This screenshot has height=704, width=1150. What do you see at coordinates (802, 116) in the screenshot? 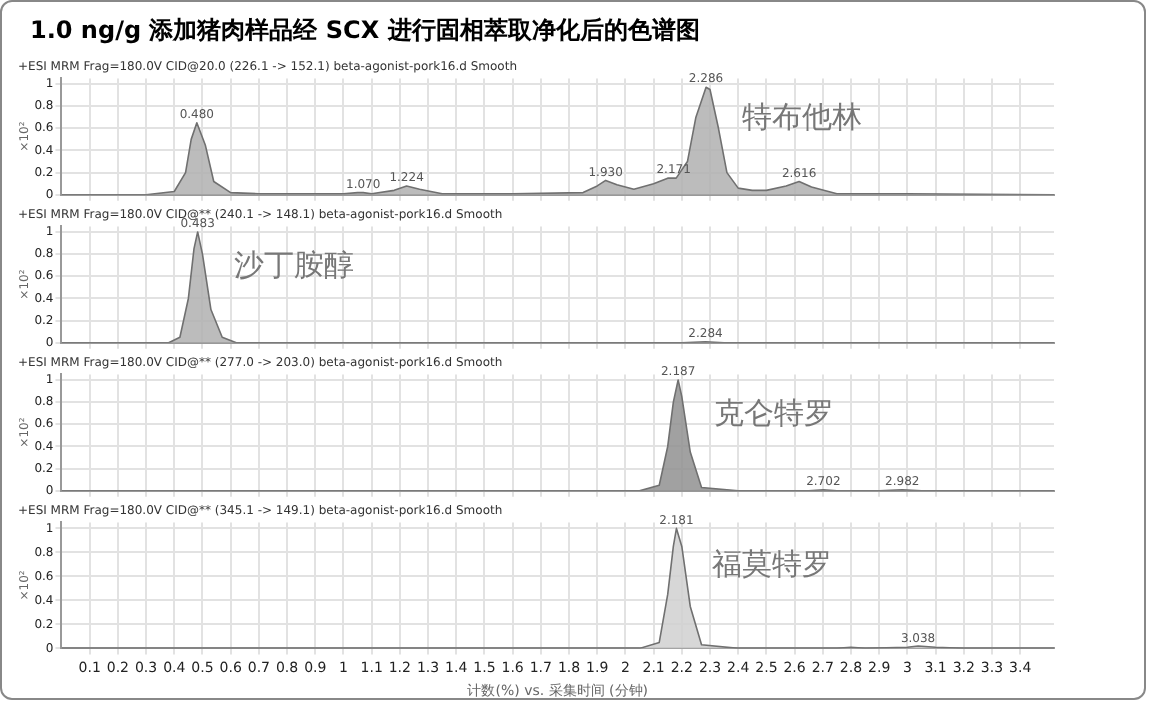
I see `annotation: 特布他林` at bounding box center [802, 116].